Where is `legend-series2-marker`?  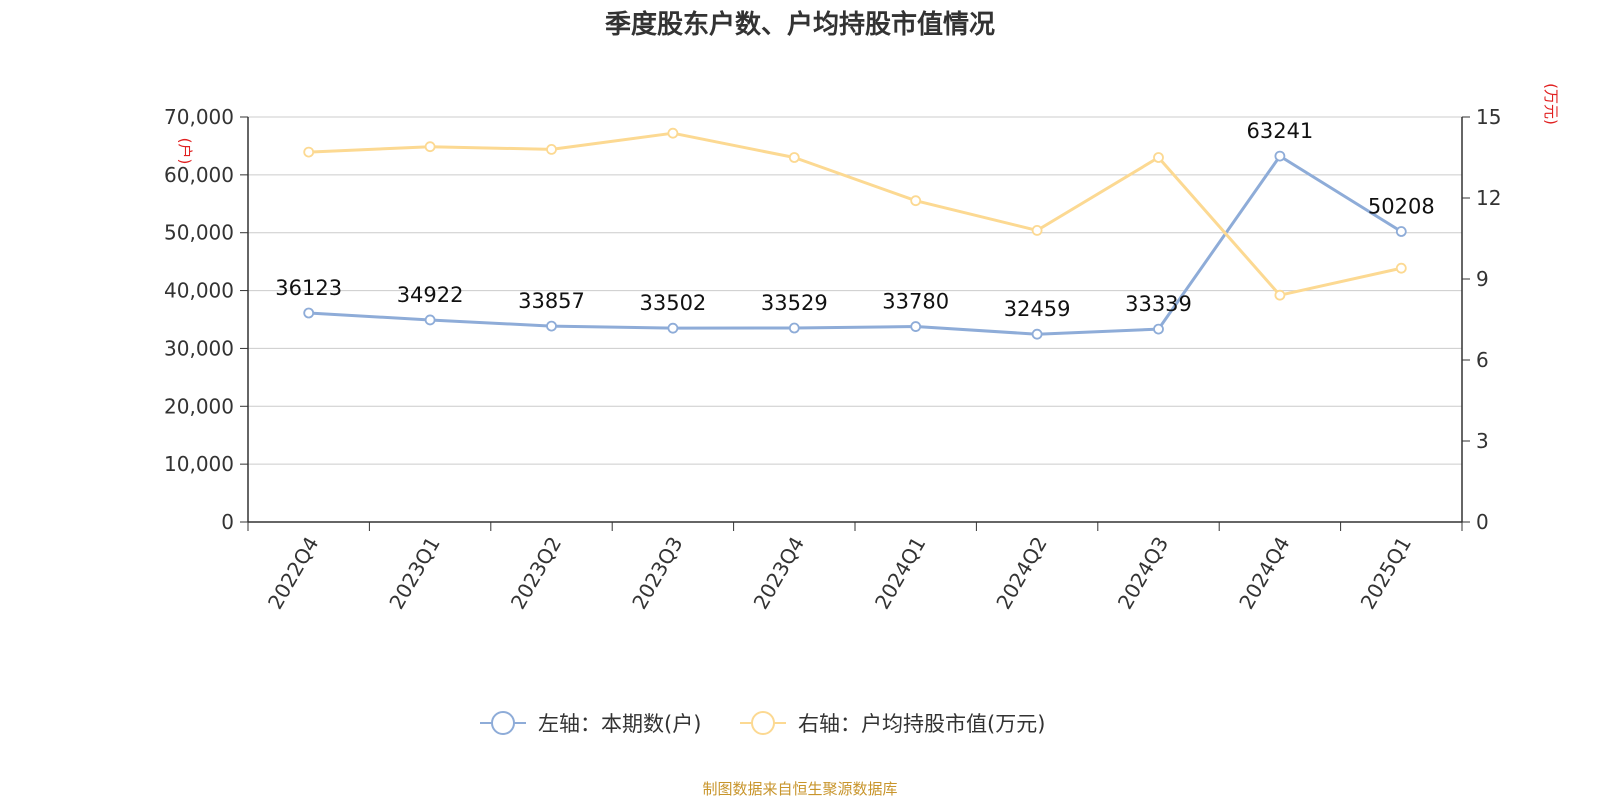
legend-series2-marker is located at coordinates (763, 723).